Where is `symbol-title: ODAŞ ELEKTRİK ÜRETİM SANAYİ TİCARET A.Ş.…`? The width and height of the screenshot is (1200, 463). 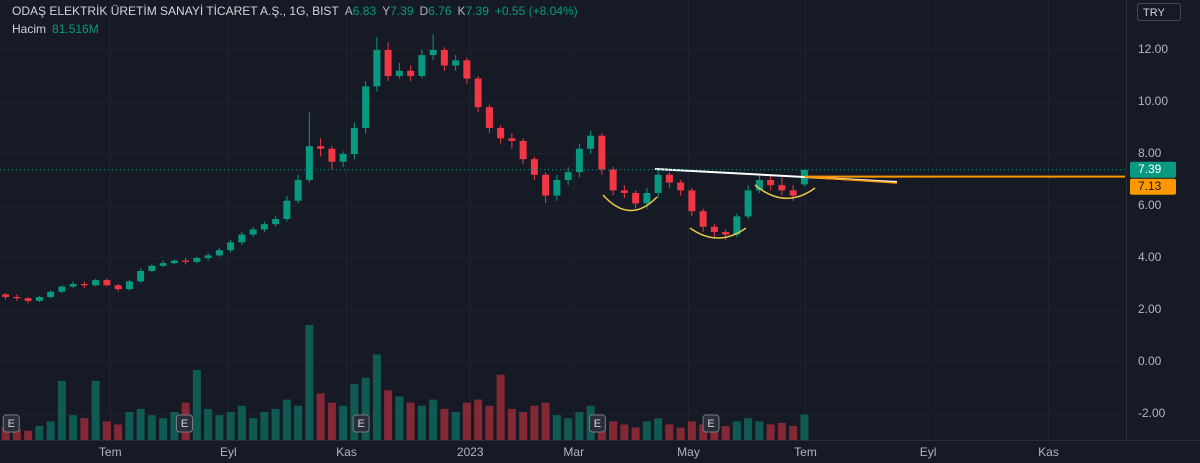 symbol-title: ODAŞ ELEKTRİK ÜRETİM SANAYİ TİCARET A.Ş.… is located at coordinates (175, 11).